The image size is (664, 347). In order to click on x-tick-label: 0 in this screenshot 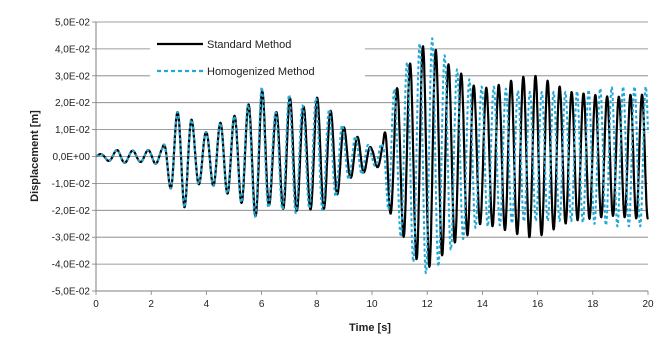, I will do `click(96, 304)`.